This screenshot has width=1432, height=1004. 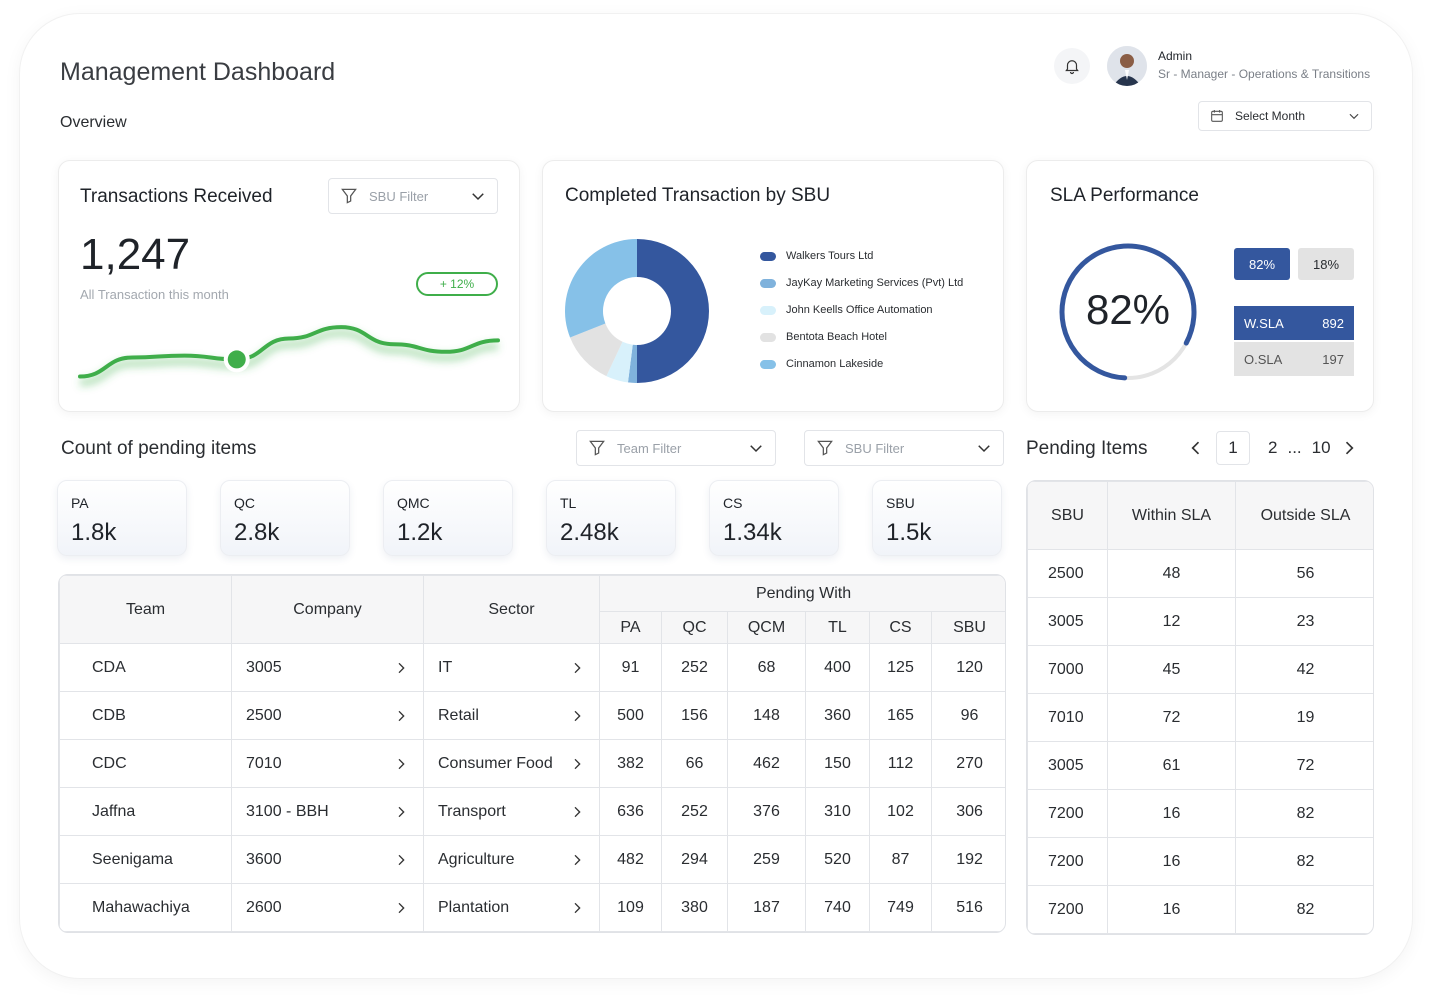 I want to click on pending-count-cell: 380, so click(x=694, y=907).